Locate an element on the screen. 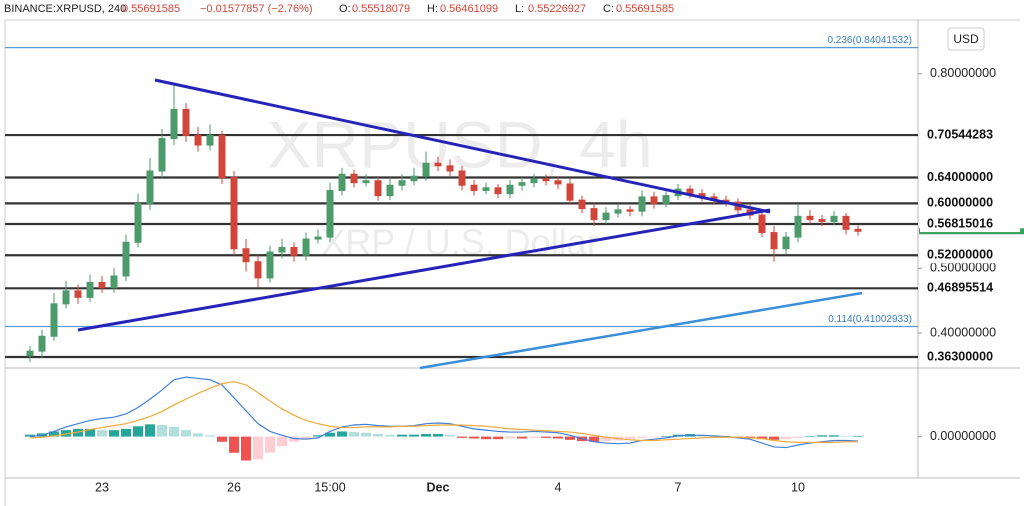 The height and width of the screenshot is (506, 1024). macd-line is located at coordinates (444, 412).